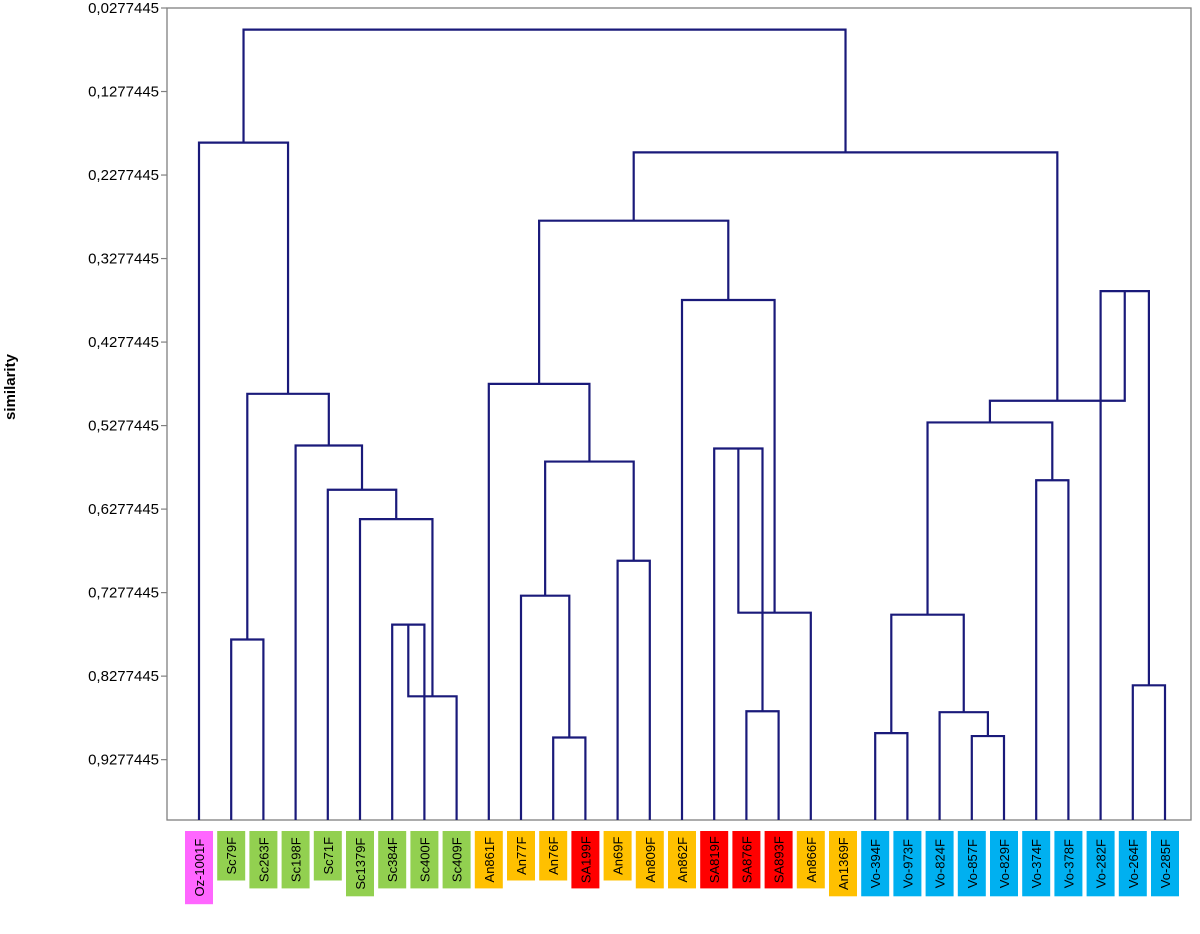 Image resolution: width=1200 pixels, height=934 pixels. I want to click on leaf-label: Vo-824F, so click(940, 863).